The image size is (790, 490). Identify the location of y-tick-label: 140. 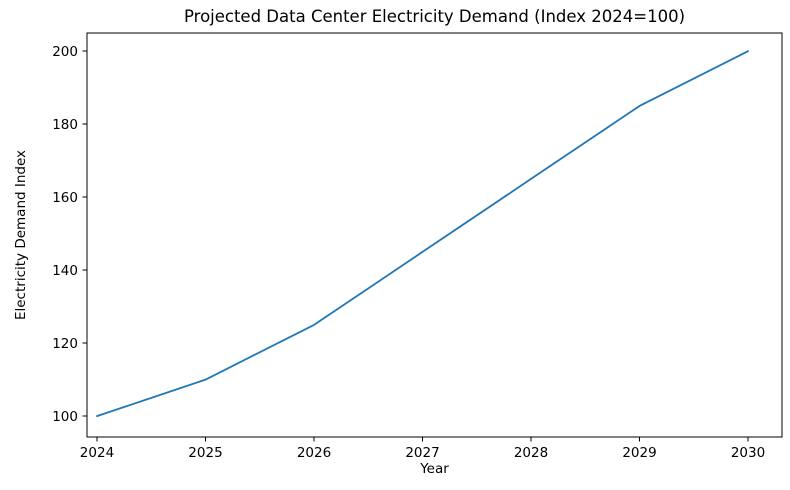
(65, 271).